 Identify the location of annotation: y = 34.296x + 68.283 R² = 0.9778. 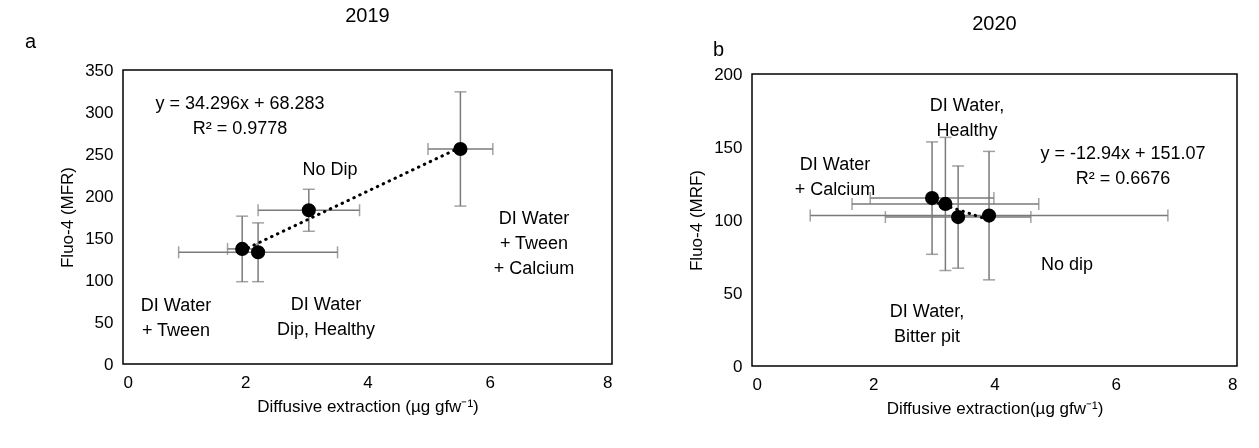
(240, 115).